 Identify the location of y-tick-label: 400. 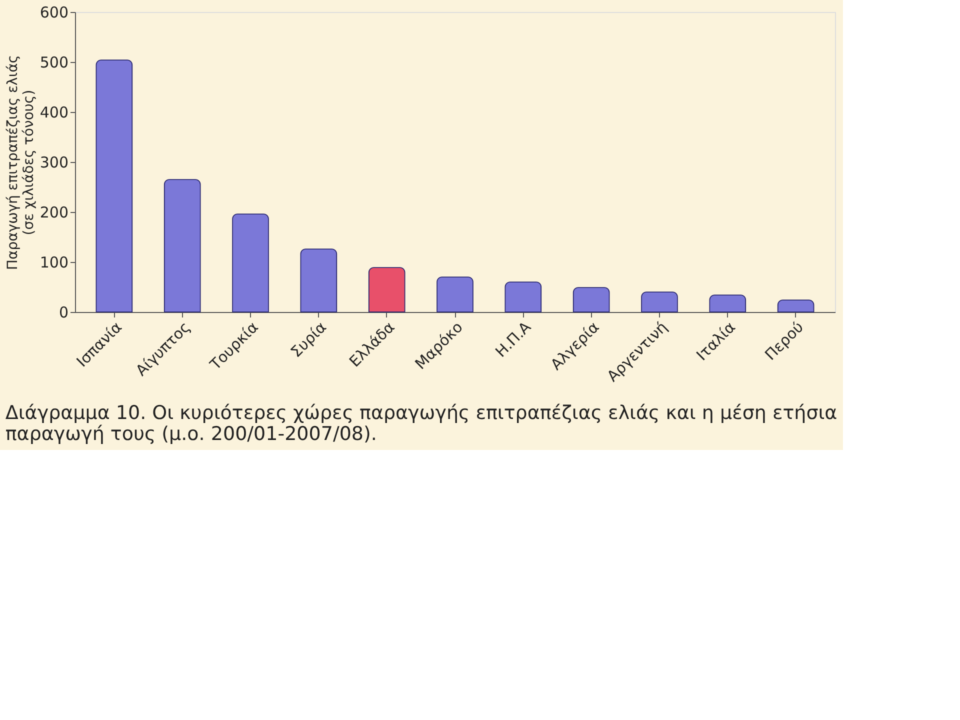
(54, 113).